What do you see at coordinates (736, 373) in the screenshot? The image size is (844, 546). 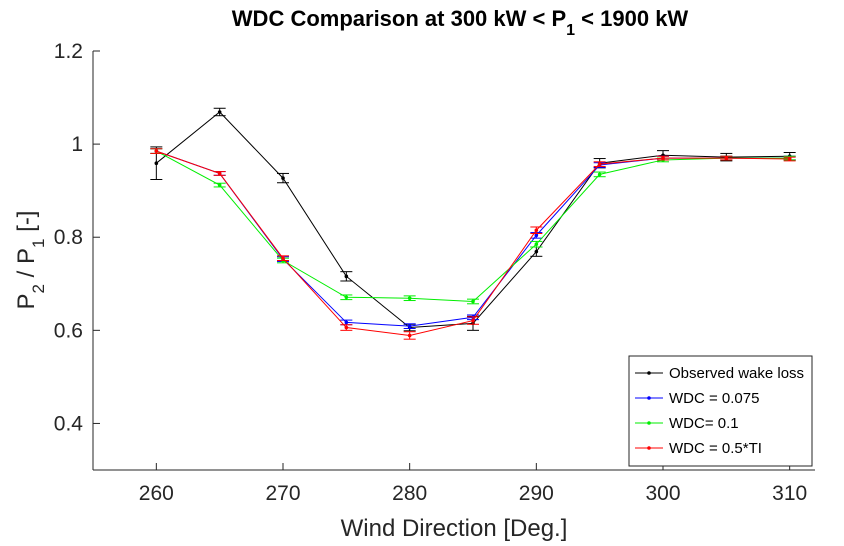 I see `legend-label: Observed wake loss` at bounding box center [736, 373].